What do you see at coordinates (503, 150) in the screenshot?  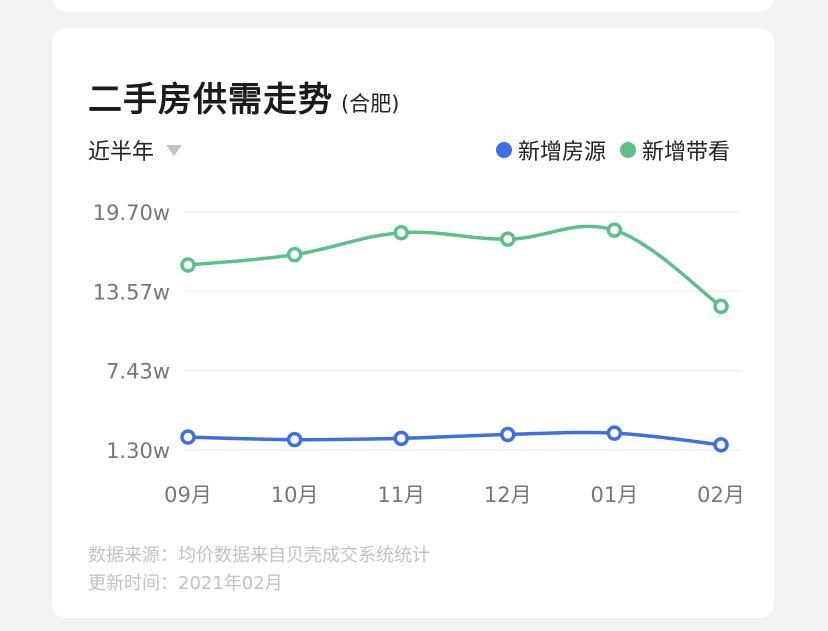 I see `legend-dot-listings` at bounding box center [503, 150].